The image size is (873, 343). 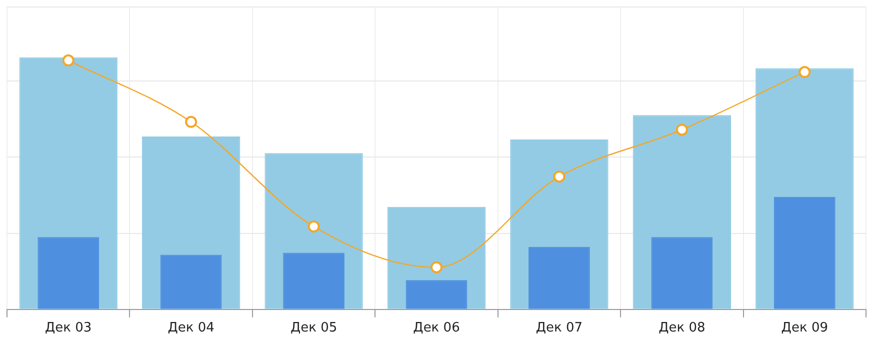 What do you see at coordinates (314, 328) in the screenshot?
I see `x-tick-label: Дек 05` at bounding box center [314, 328].